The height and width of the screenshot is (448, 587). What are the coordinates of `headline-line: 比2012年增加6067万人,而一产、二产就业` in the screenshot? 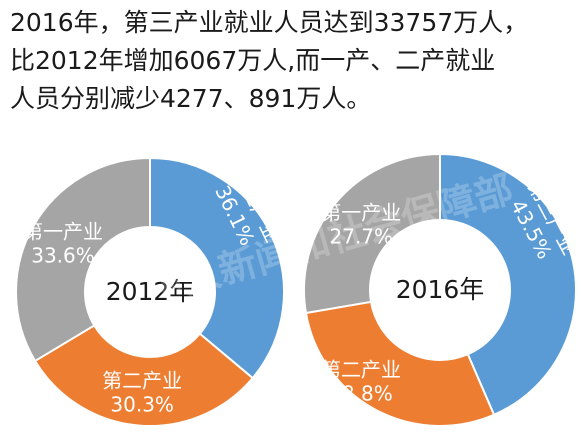 It's located at (253, 60).